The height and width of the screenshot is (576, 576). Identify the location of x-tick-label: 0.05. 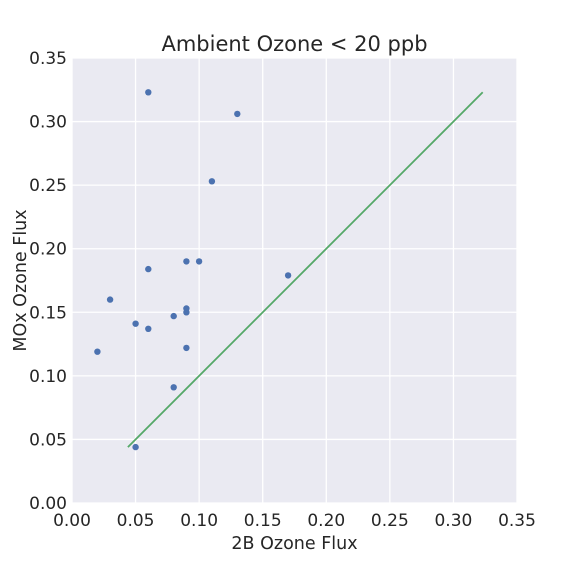
(136, 521).